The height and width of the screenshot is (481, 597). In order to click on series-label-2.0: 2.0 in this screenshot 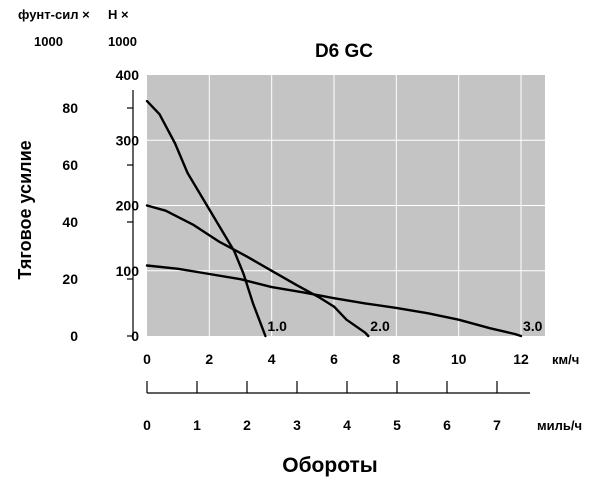, I will do `click(380, 326)`.